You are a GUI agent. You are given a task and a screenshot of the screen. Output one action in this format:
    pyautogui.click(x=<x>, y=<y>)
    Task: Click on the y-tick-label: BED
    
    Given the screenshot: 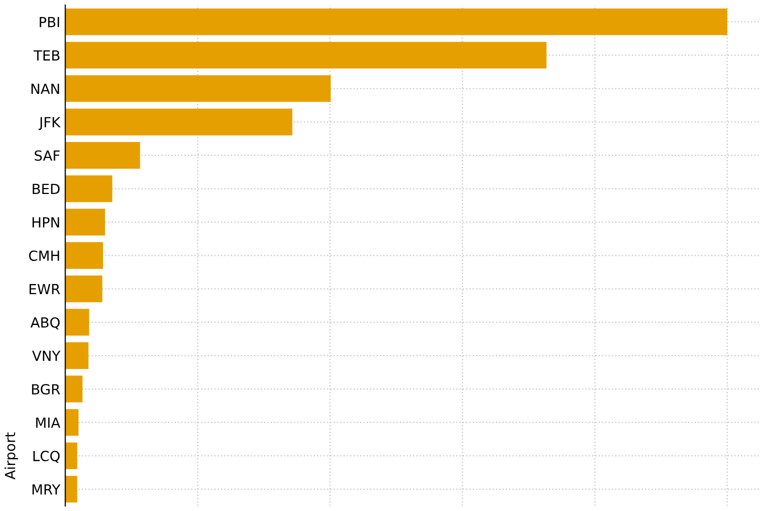 What is the action you would take?
    pyautogui.click(x=46, y=189)
    